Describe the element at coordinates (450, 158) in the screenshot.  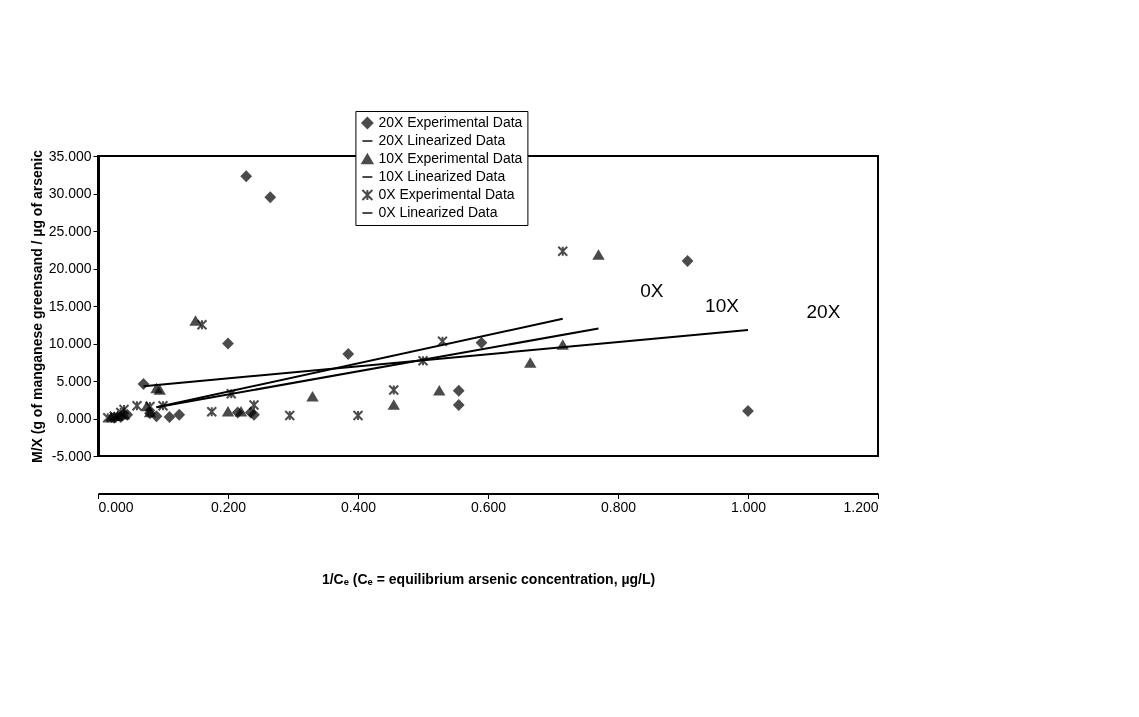
I see `legend-label: 10X Experimental Data` at that location.